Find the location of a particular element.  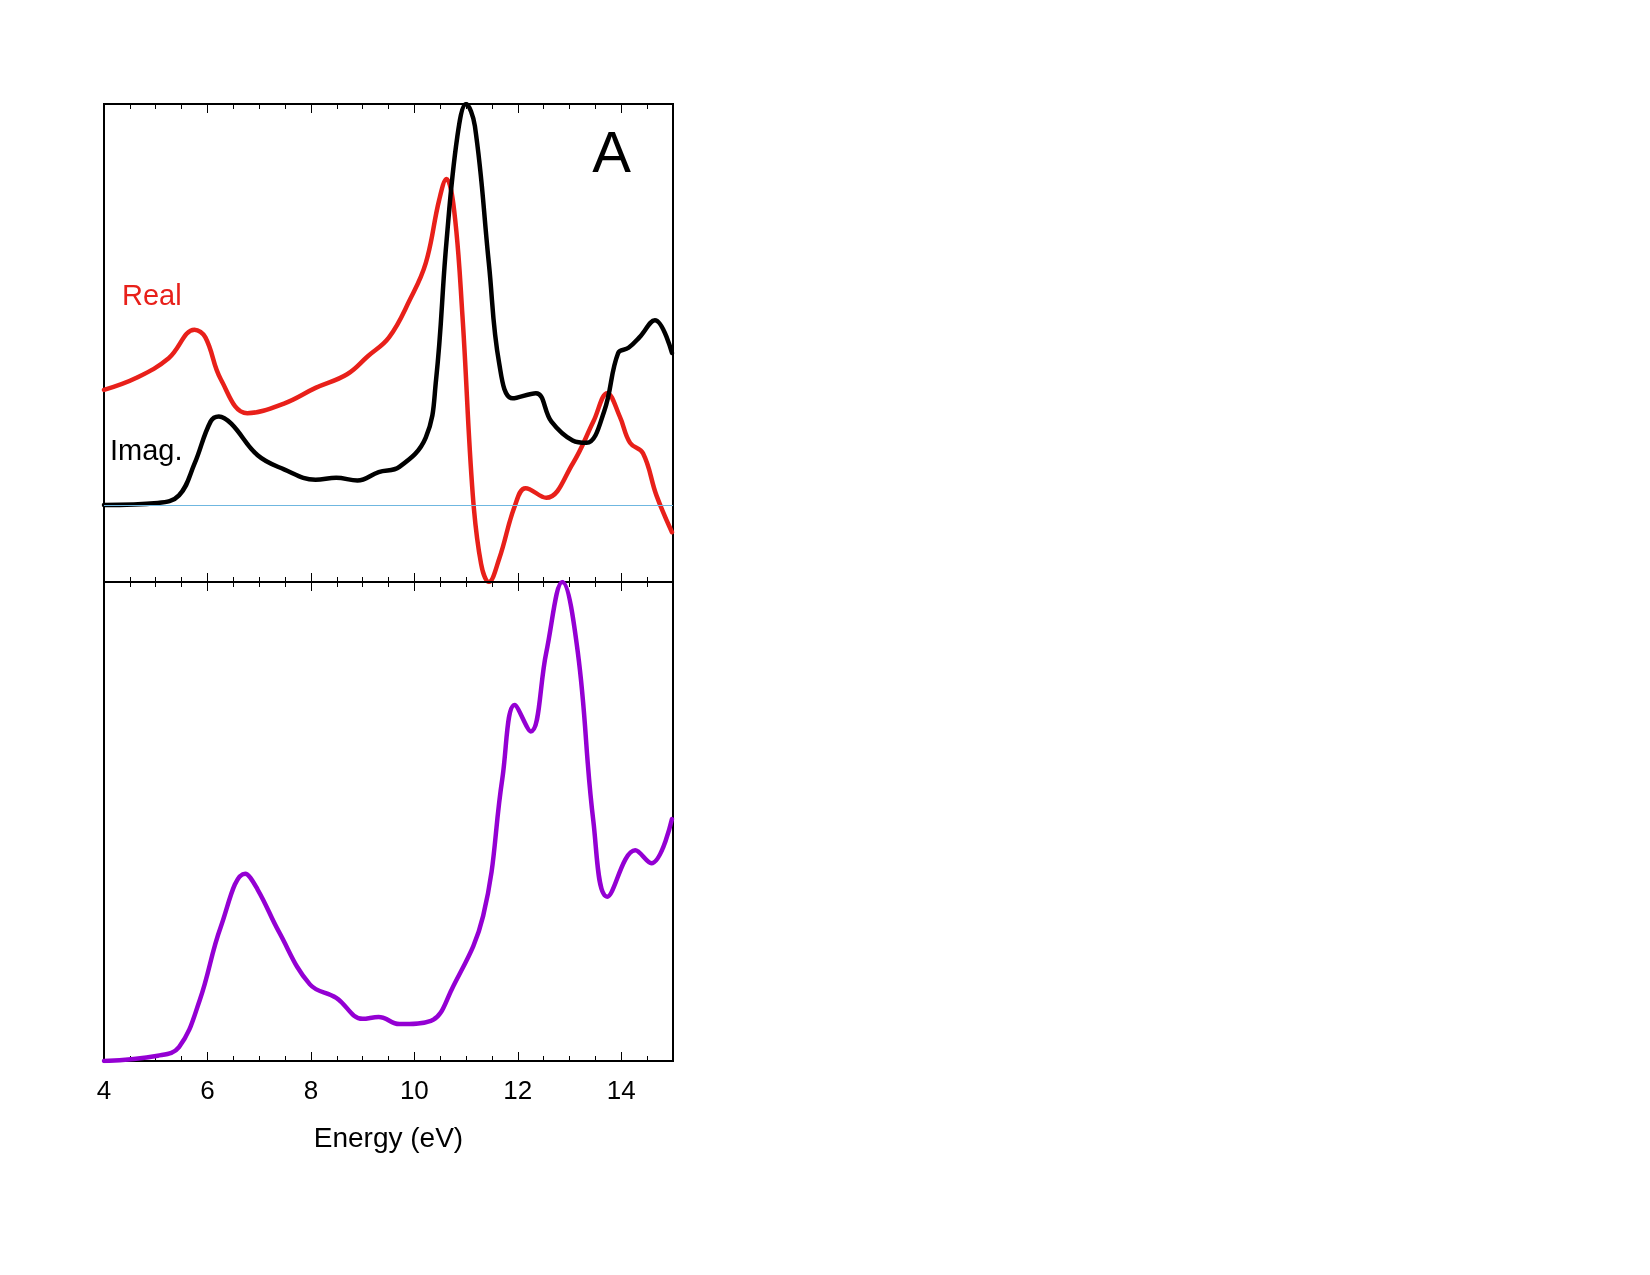

x-tick-label: 8 is located at coordinates (311, 1090).